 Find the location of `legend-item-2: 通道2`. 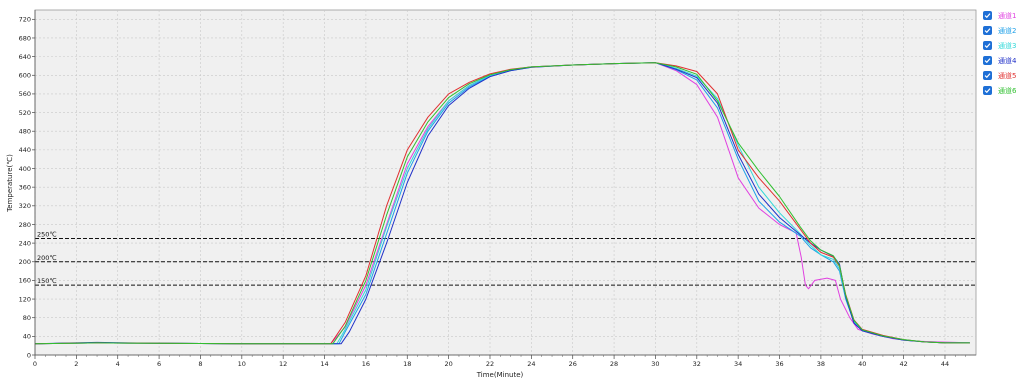

legend-item-2: 通道2 is located at coordinates (1007, 30).